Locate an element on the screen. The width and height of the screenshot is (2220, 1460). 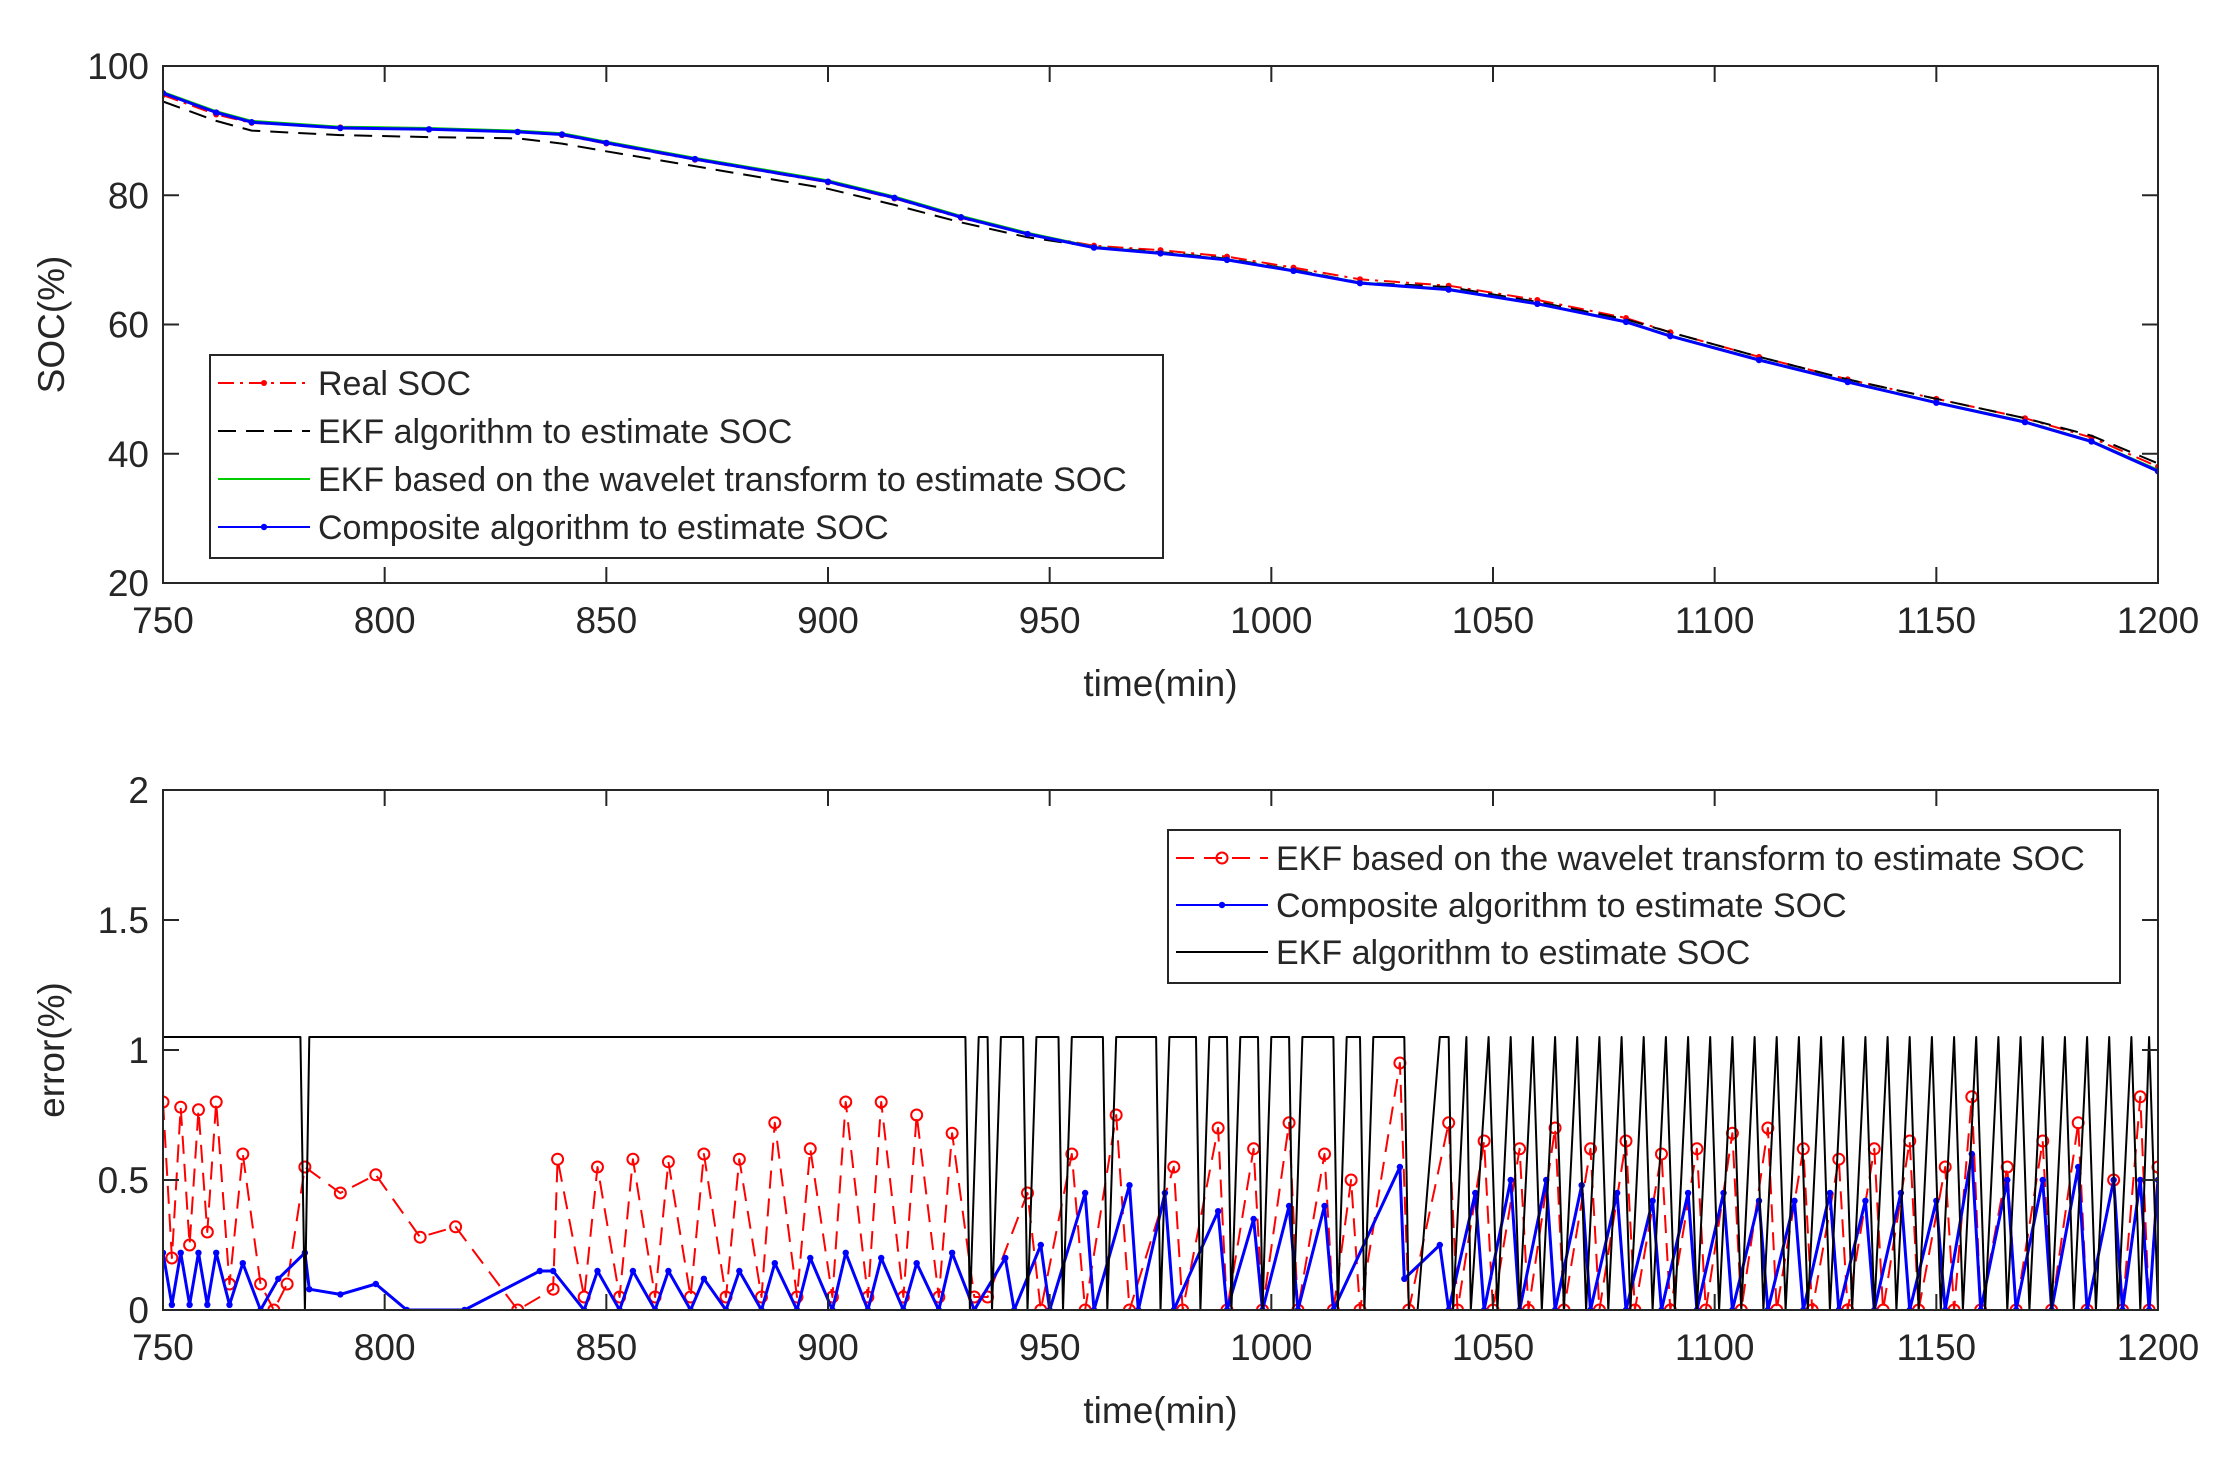
y-tick-label: 0.5 is located at coordinates (123, 1180).